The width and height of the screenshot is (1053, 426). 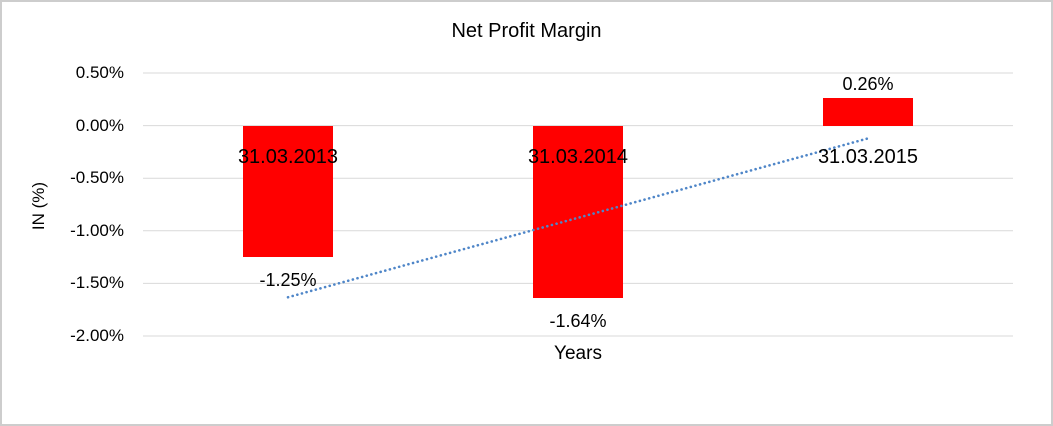 I want to click on value-label: -1.25%, so click(x=288, y=280).